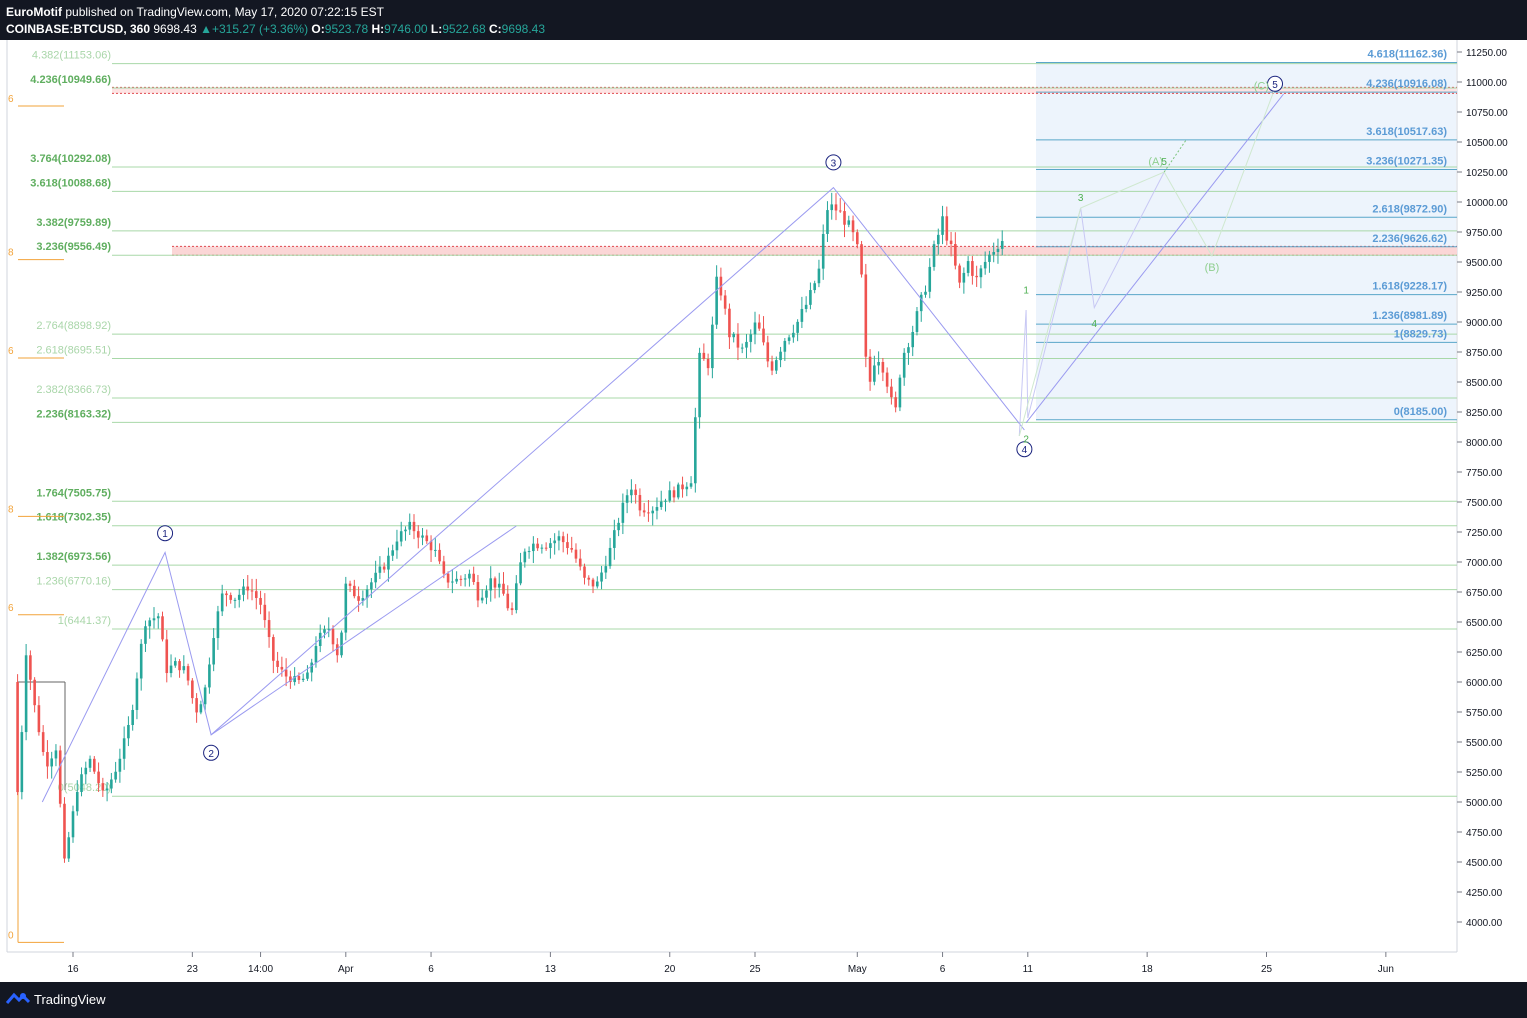  What do you see at coordinates (34, 12) in the screenshot?
I see `author-name: EuroMotif` at bounding box center [34, 12].